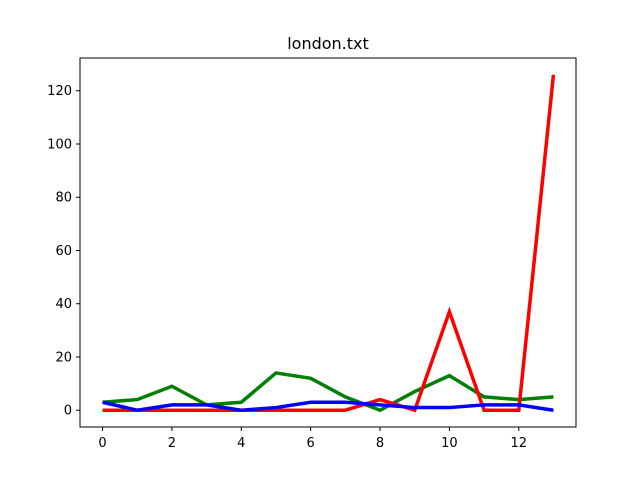  I want to click on y-tick-label-3: 60, so click(63, 251).